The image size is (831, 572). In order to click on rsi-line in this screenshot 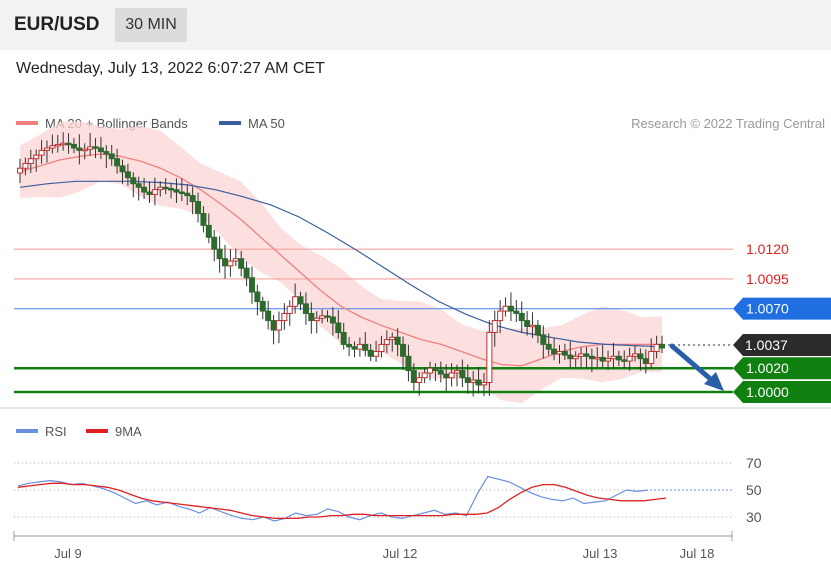, I will do `click(333, 498)`.